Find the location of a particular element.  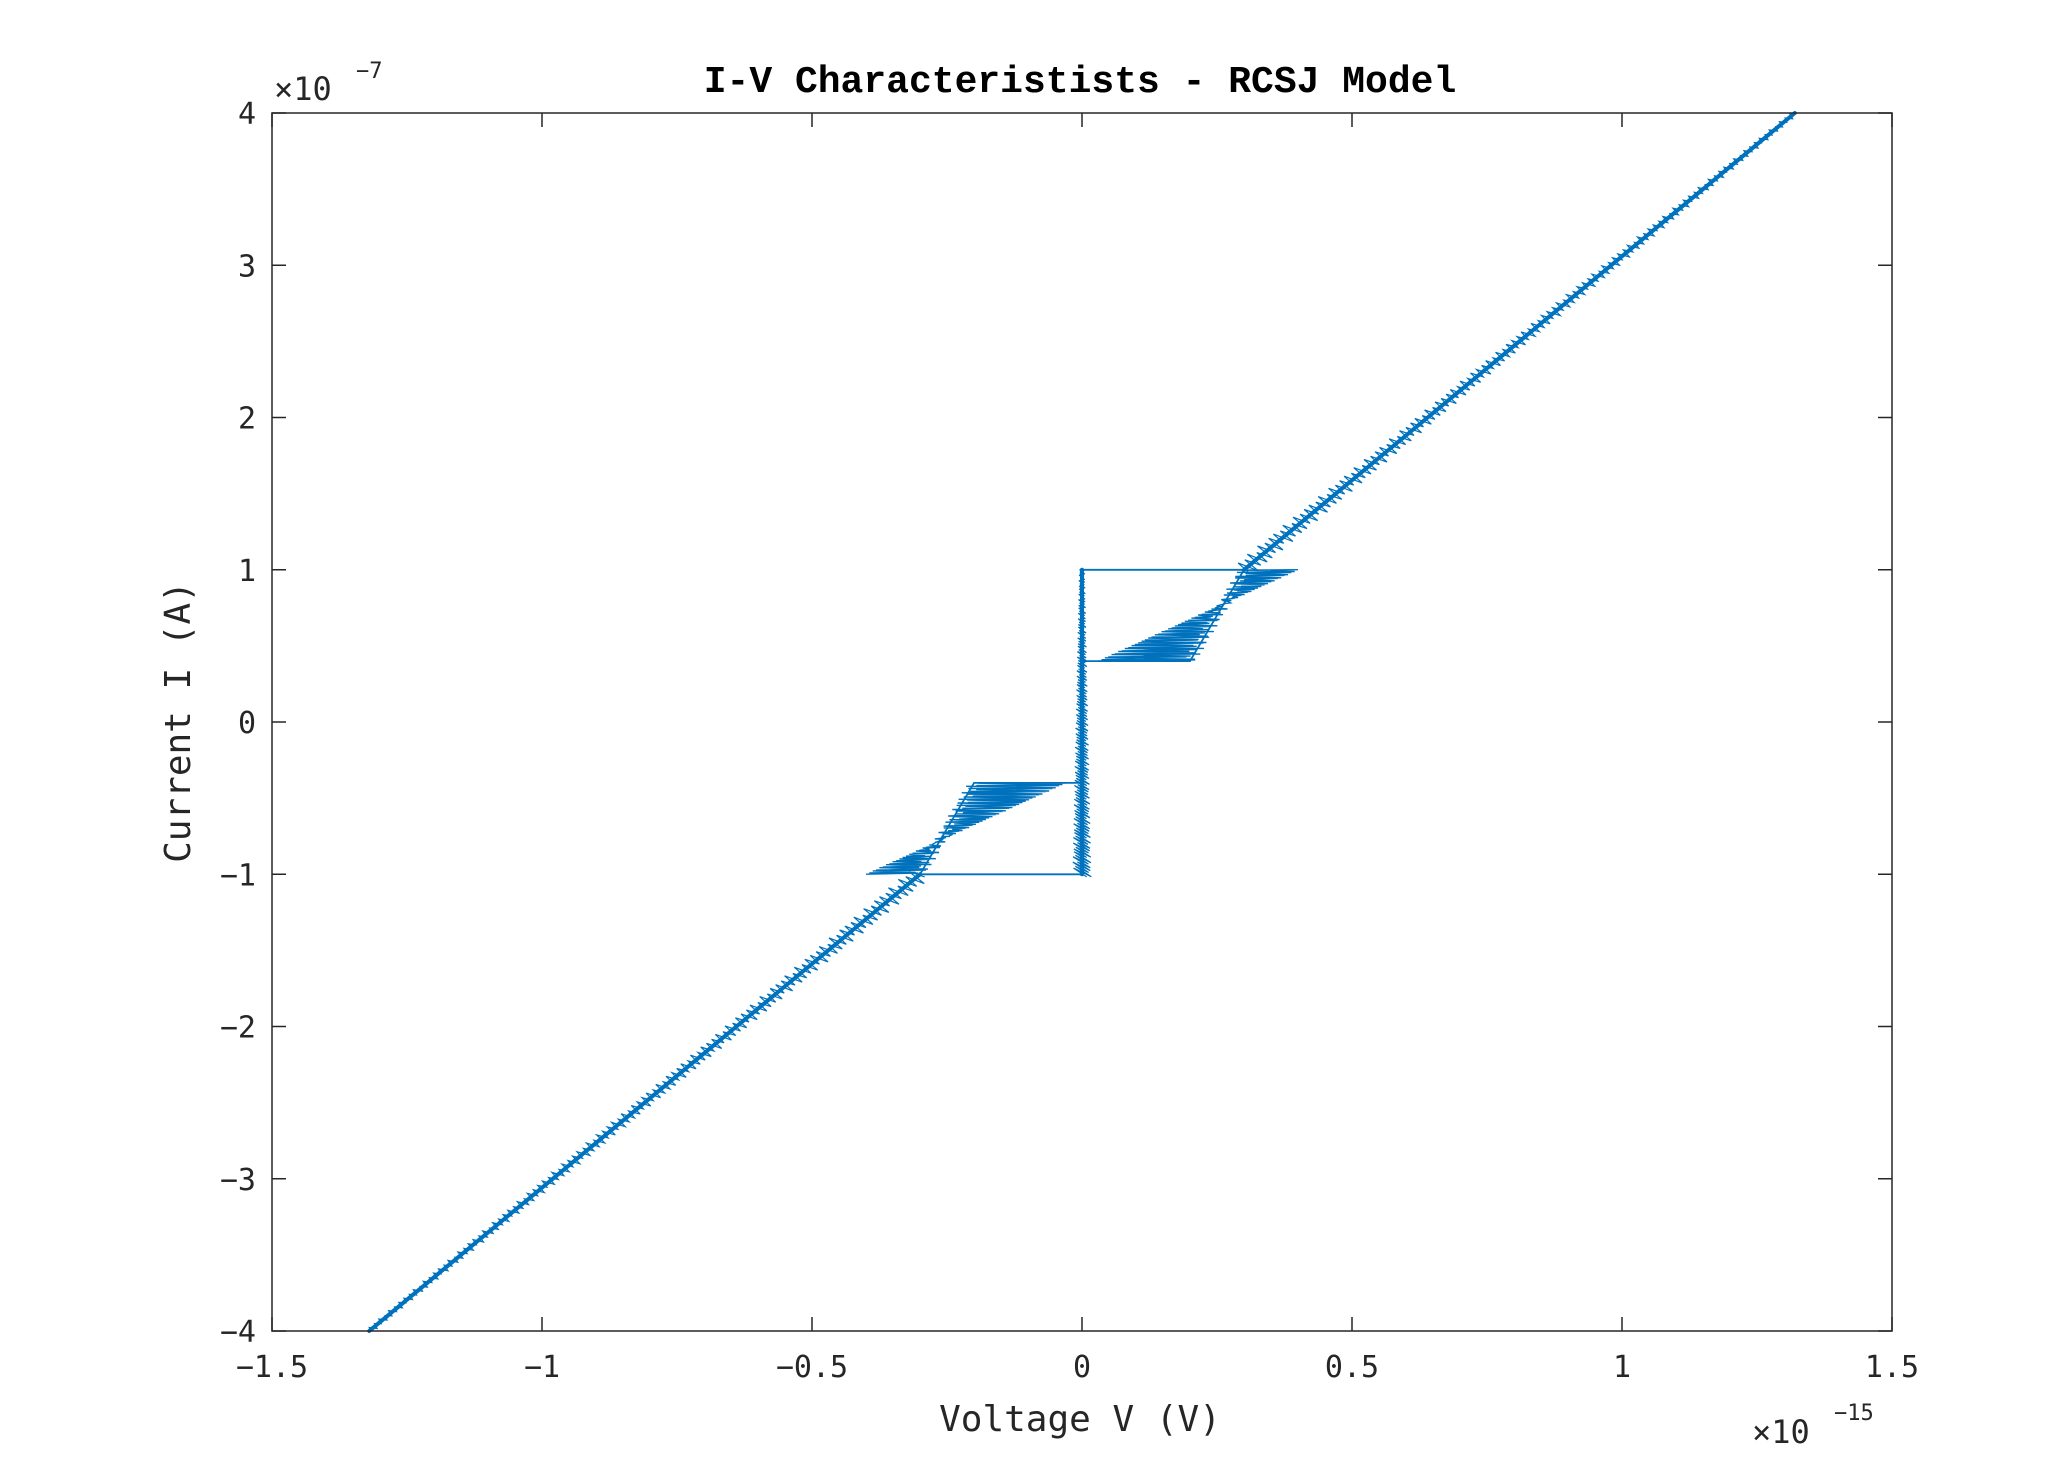

y-tick-label: 4 is located at coordinates (247, 114).